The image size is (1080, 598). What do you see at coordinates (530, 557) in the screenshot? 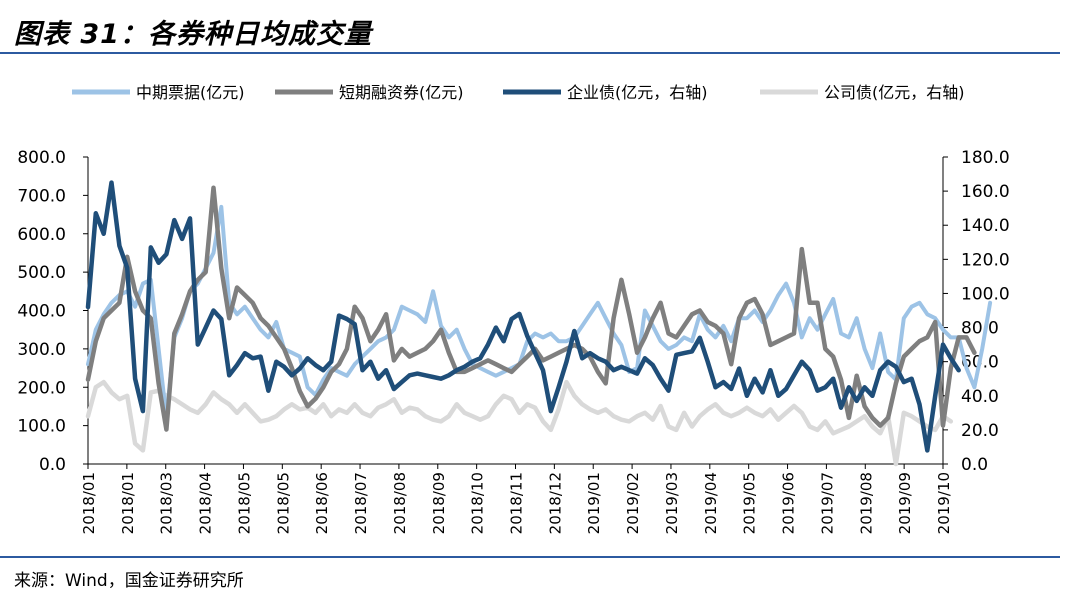
I see `source-divider` at bounding box center [530, 557].